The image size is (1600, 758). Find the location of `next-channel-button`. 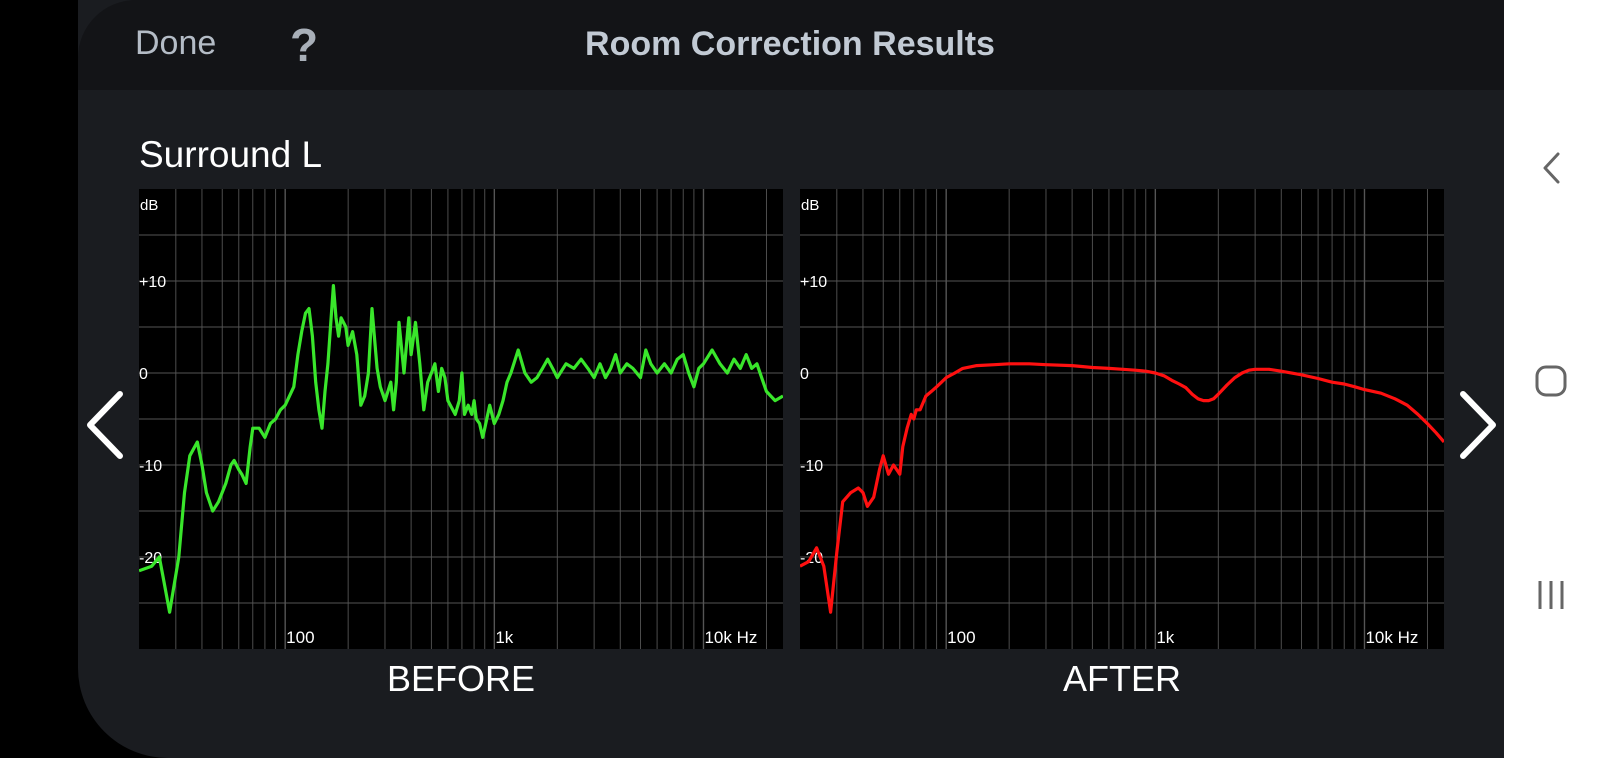

next-channel-button is located at coordinates (1477, 427).